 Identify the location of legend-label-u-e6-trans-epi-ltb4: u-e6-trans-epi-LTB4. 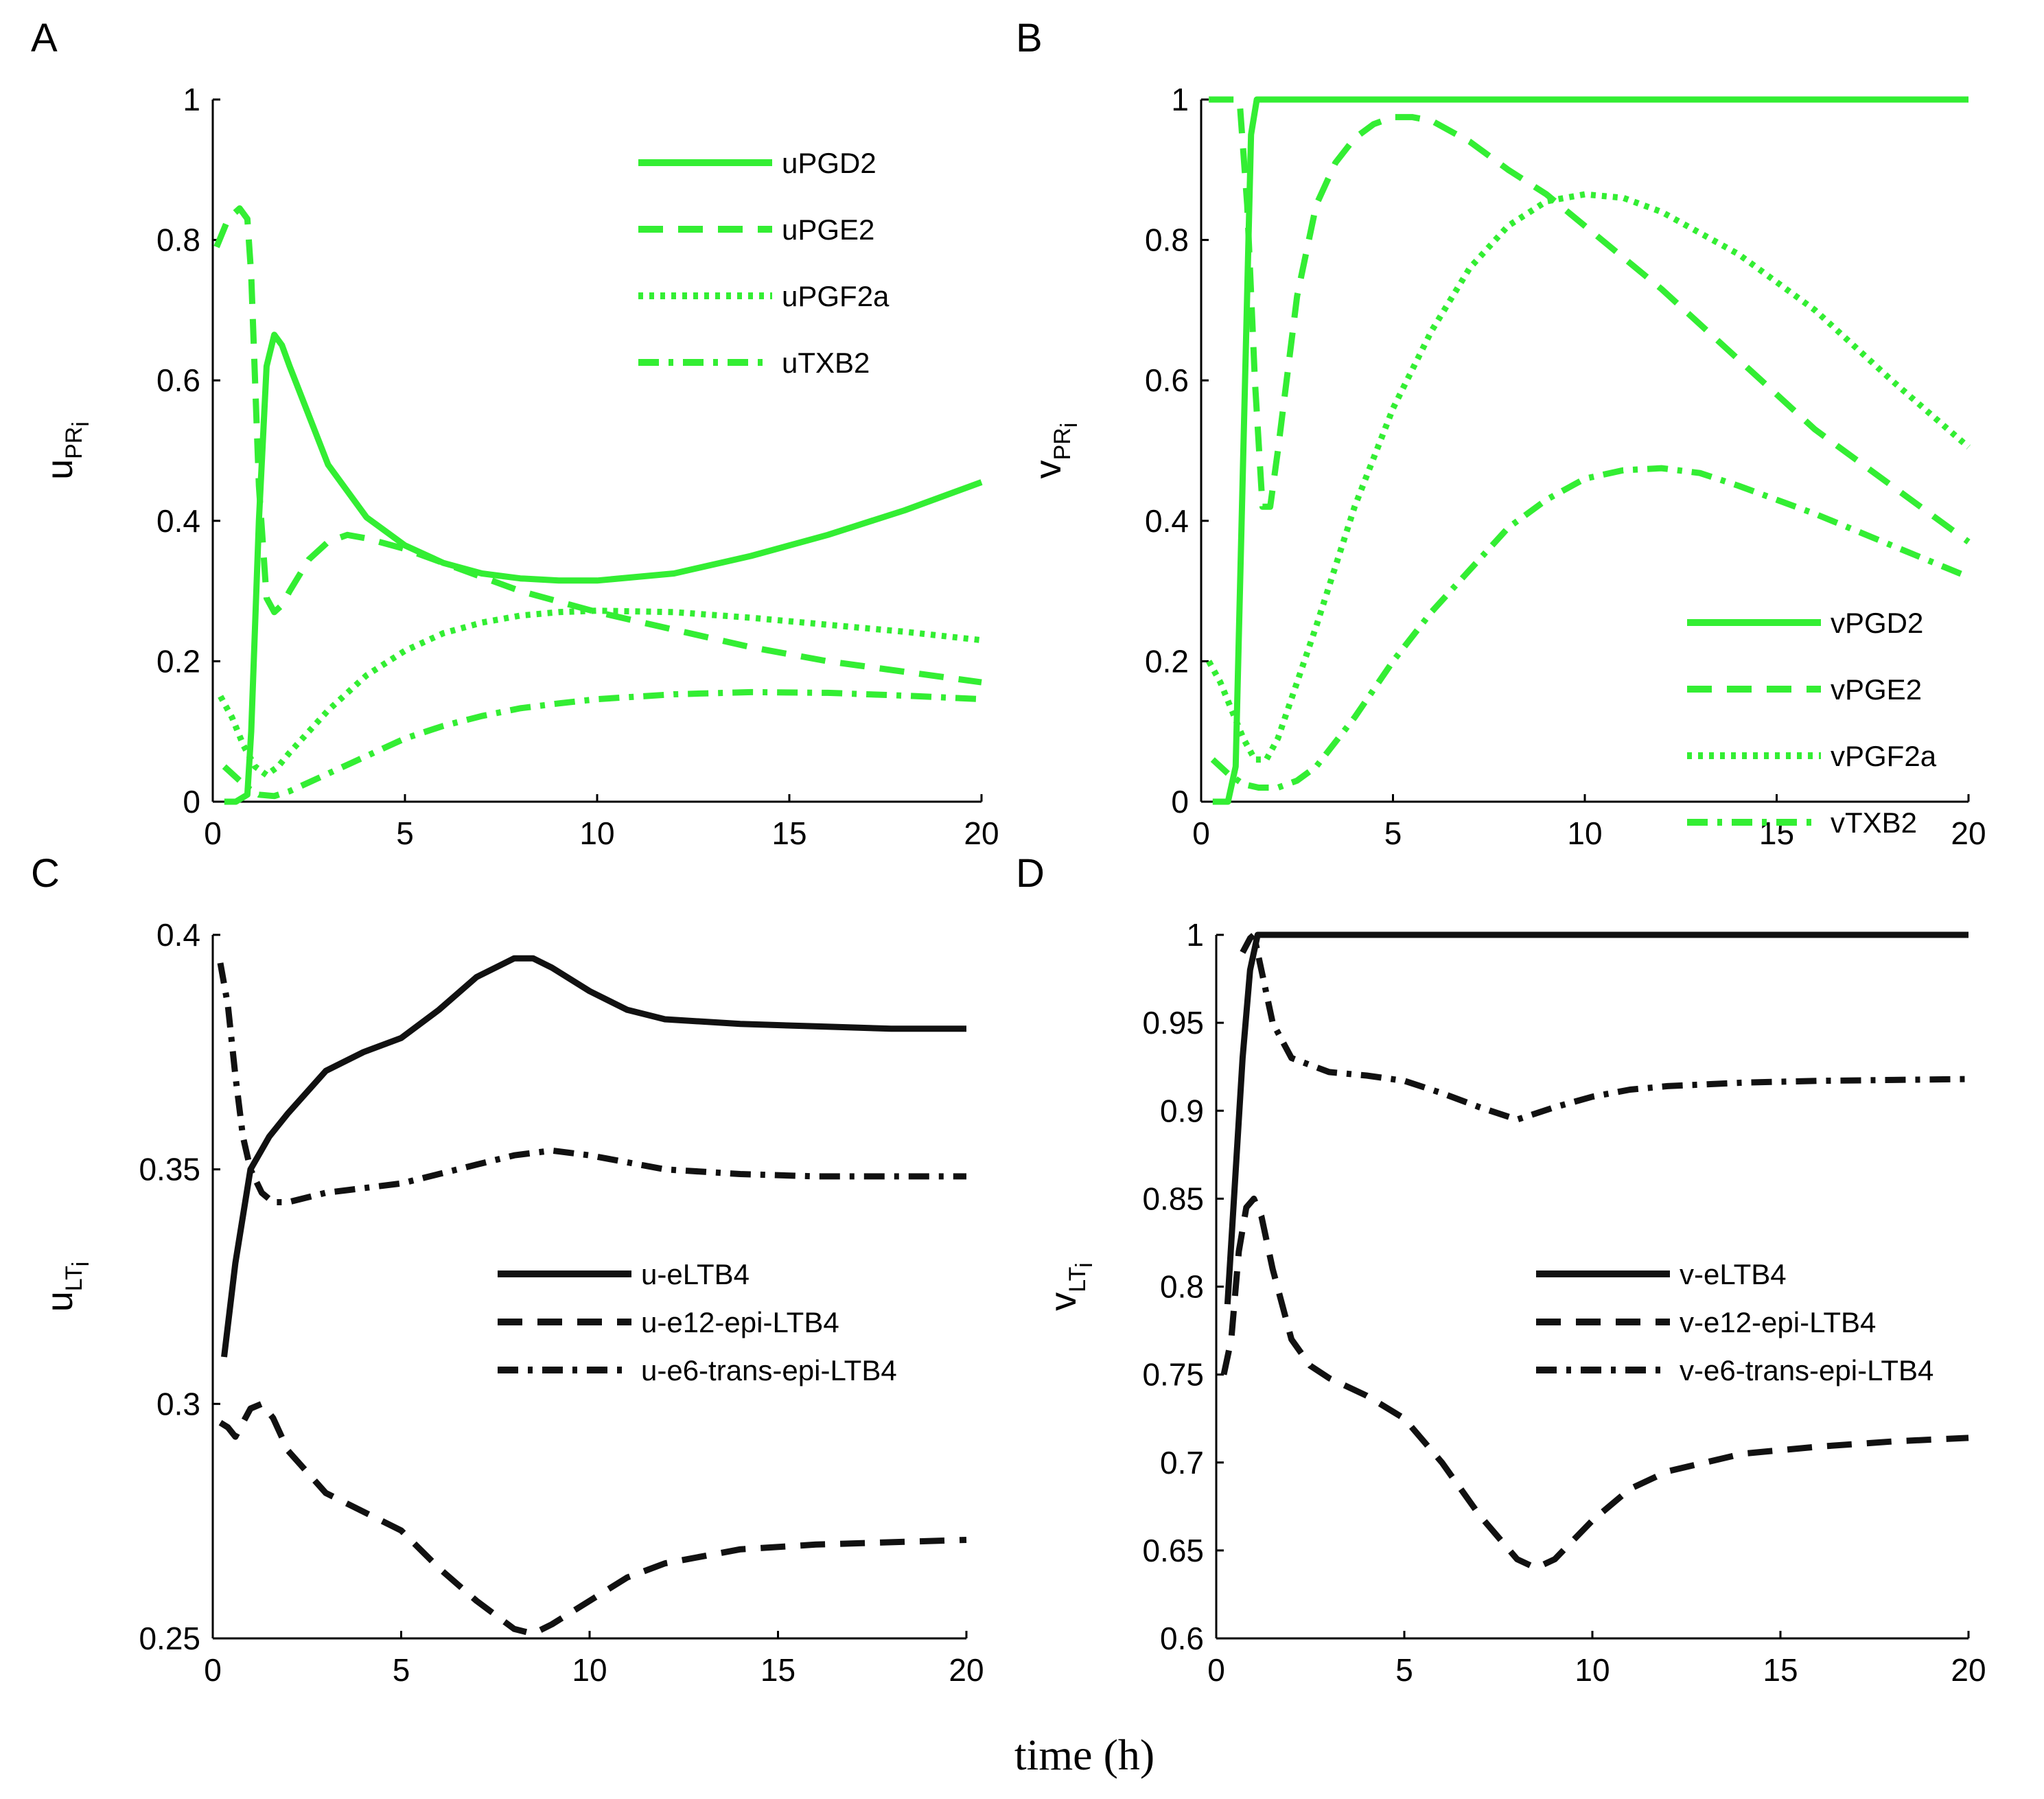
(769, 1370).